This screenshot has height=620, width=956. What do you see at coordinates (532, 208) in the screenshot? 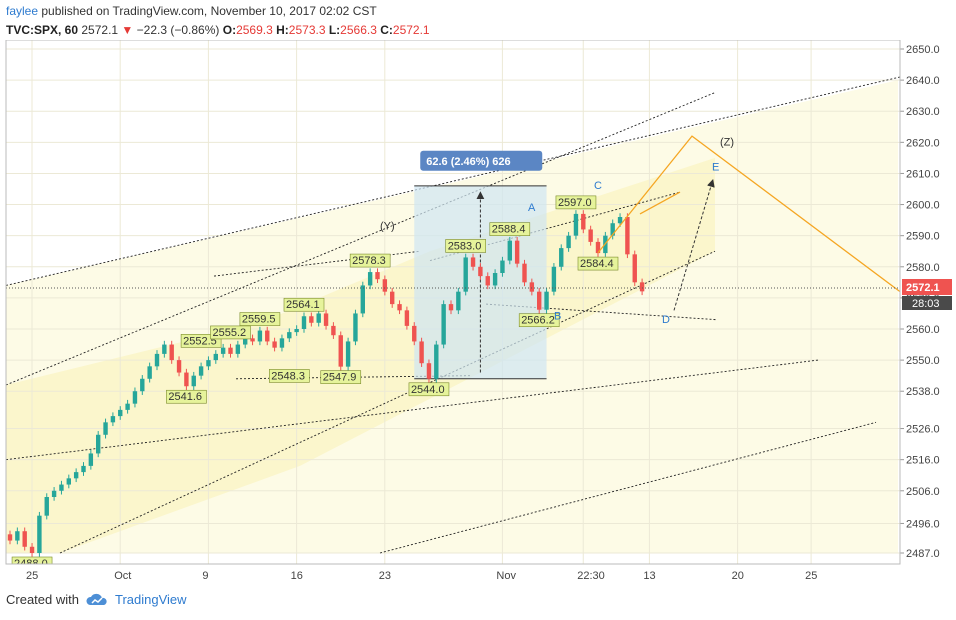
I see `wave-label: A` at bounding box center [532, 208].